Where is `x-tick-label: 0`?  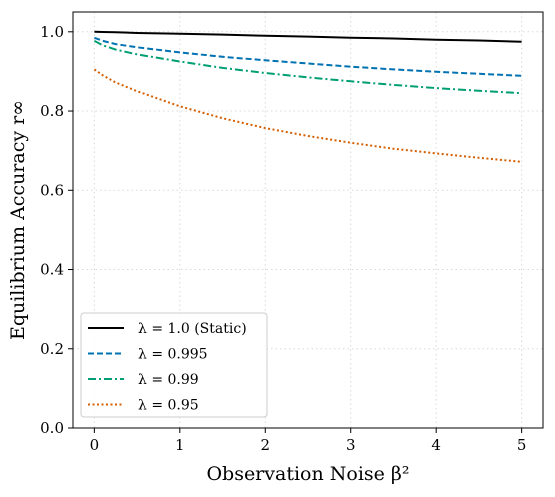 x-tick-label: 0 is located at coordinates (95, 445).